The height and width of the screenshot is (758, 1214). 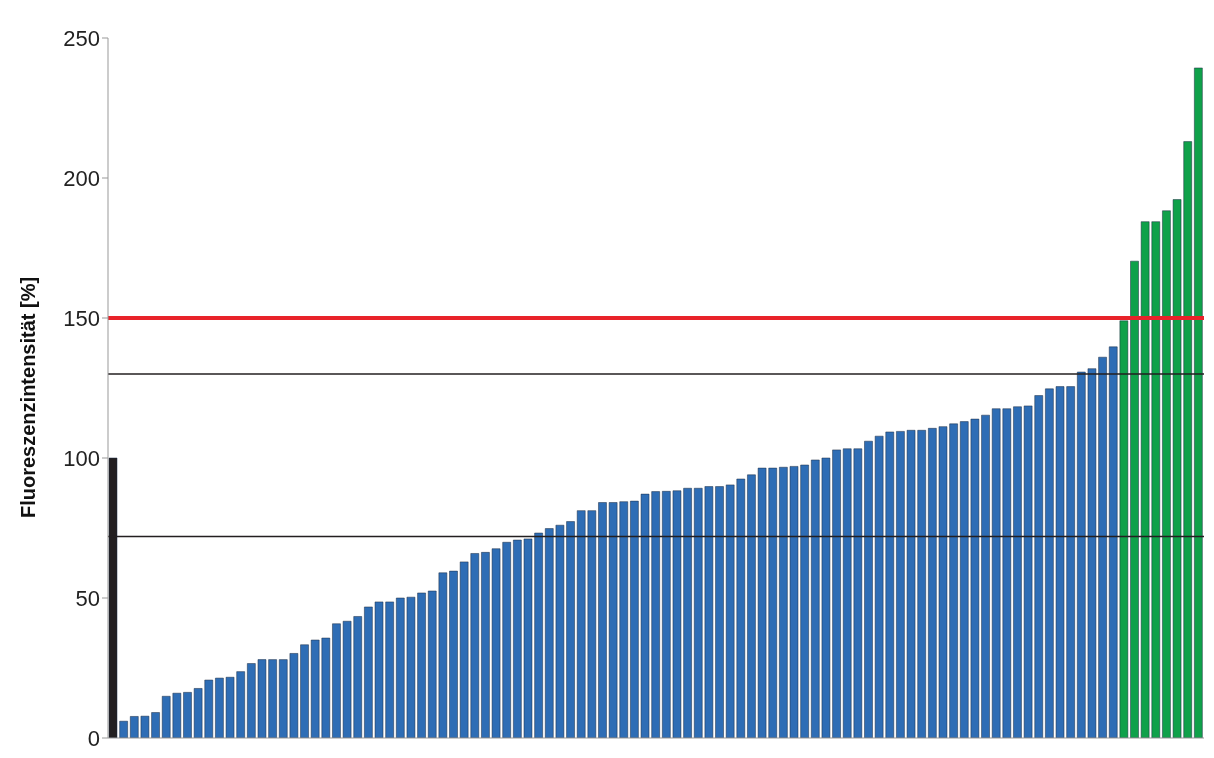 What do you see at coordinates (81, 178) in the screenshot?
I see `y-tick-label: 200` at bounding box center [81, 178].